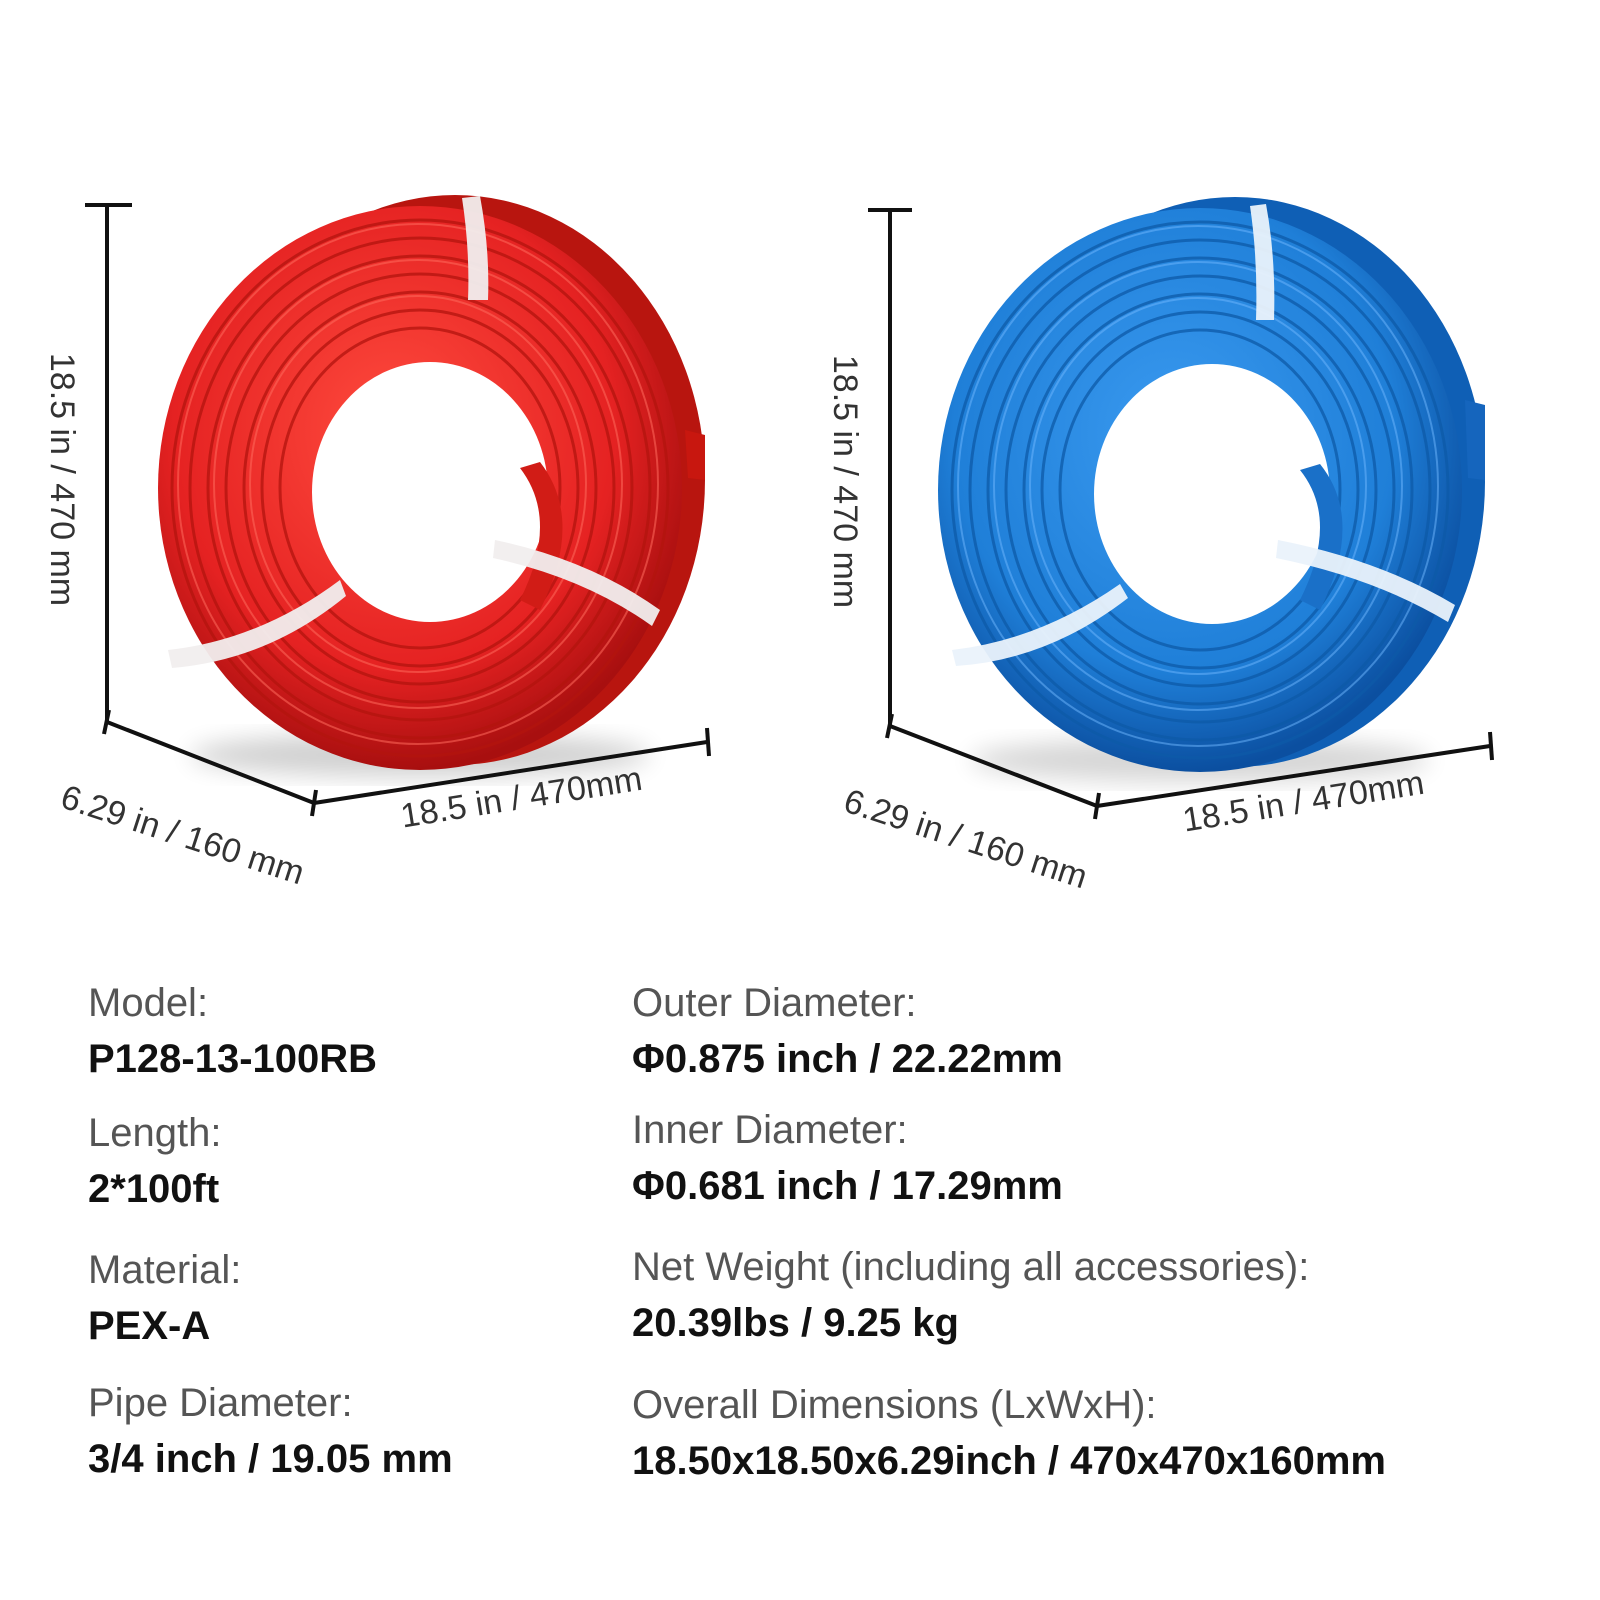 Image resolution: width=1600 pixels, height=1600 pixels. What do you see at coordinates (774, 1003) in the screenshot?
I see `spec-outer-diameter-label: Outer Diameter:` at bounding box center [774, 1003].